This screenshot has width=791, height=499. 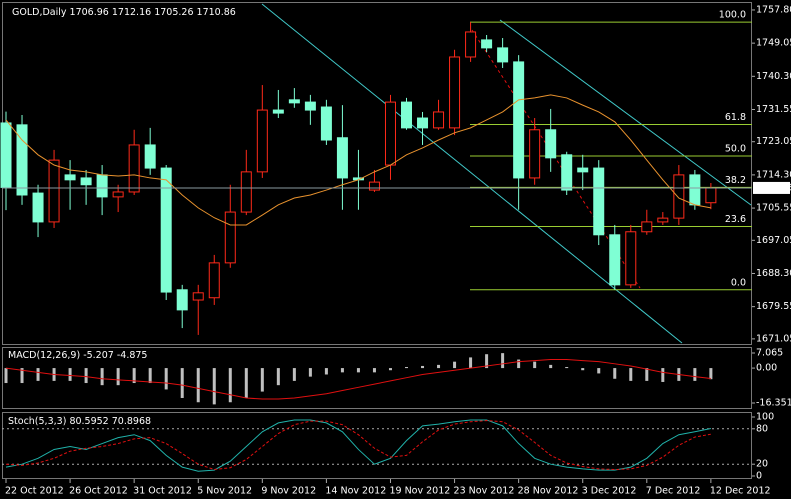 What do you see at coordinates (484, 491) in the screenshot?
I see `x-tick-label: 23 Nov 2012` at bounding box center [484, 491].